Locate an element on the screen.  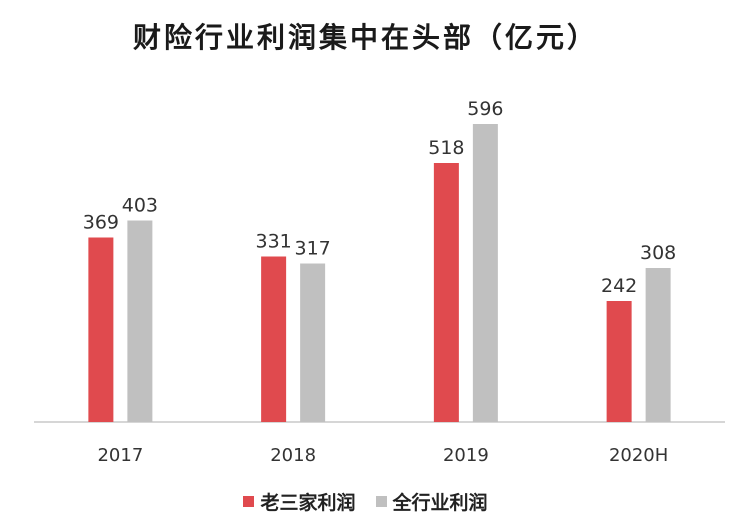
bar-series-2-2019 is located at coordinates (485, 273).